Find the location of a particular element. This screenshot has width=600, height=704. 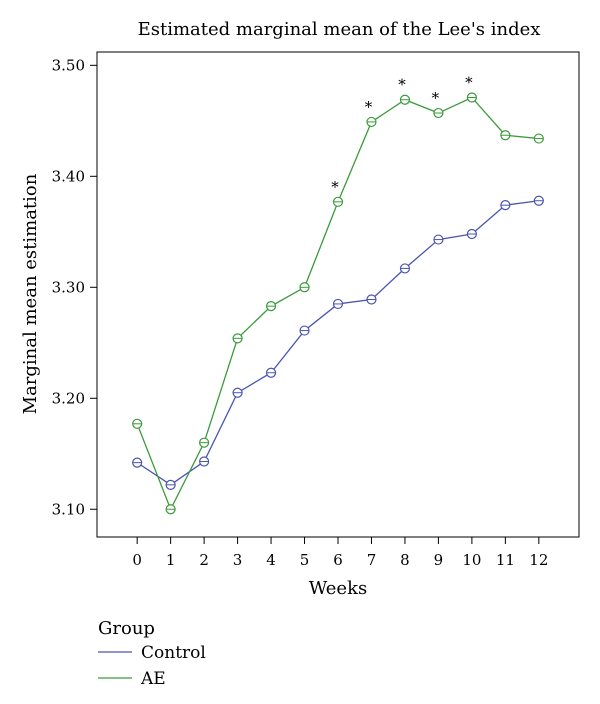

x-tick-label: 4 is located at coordinates (271, 560).